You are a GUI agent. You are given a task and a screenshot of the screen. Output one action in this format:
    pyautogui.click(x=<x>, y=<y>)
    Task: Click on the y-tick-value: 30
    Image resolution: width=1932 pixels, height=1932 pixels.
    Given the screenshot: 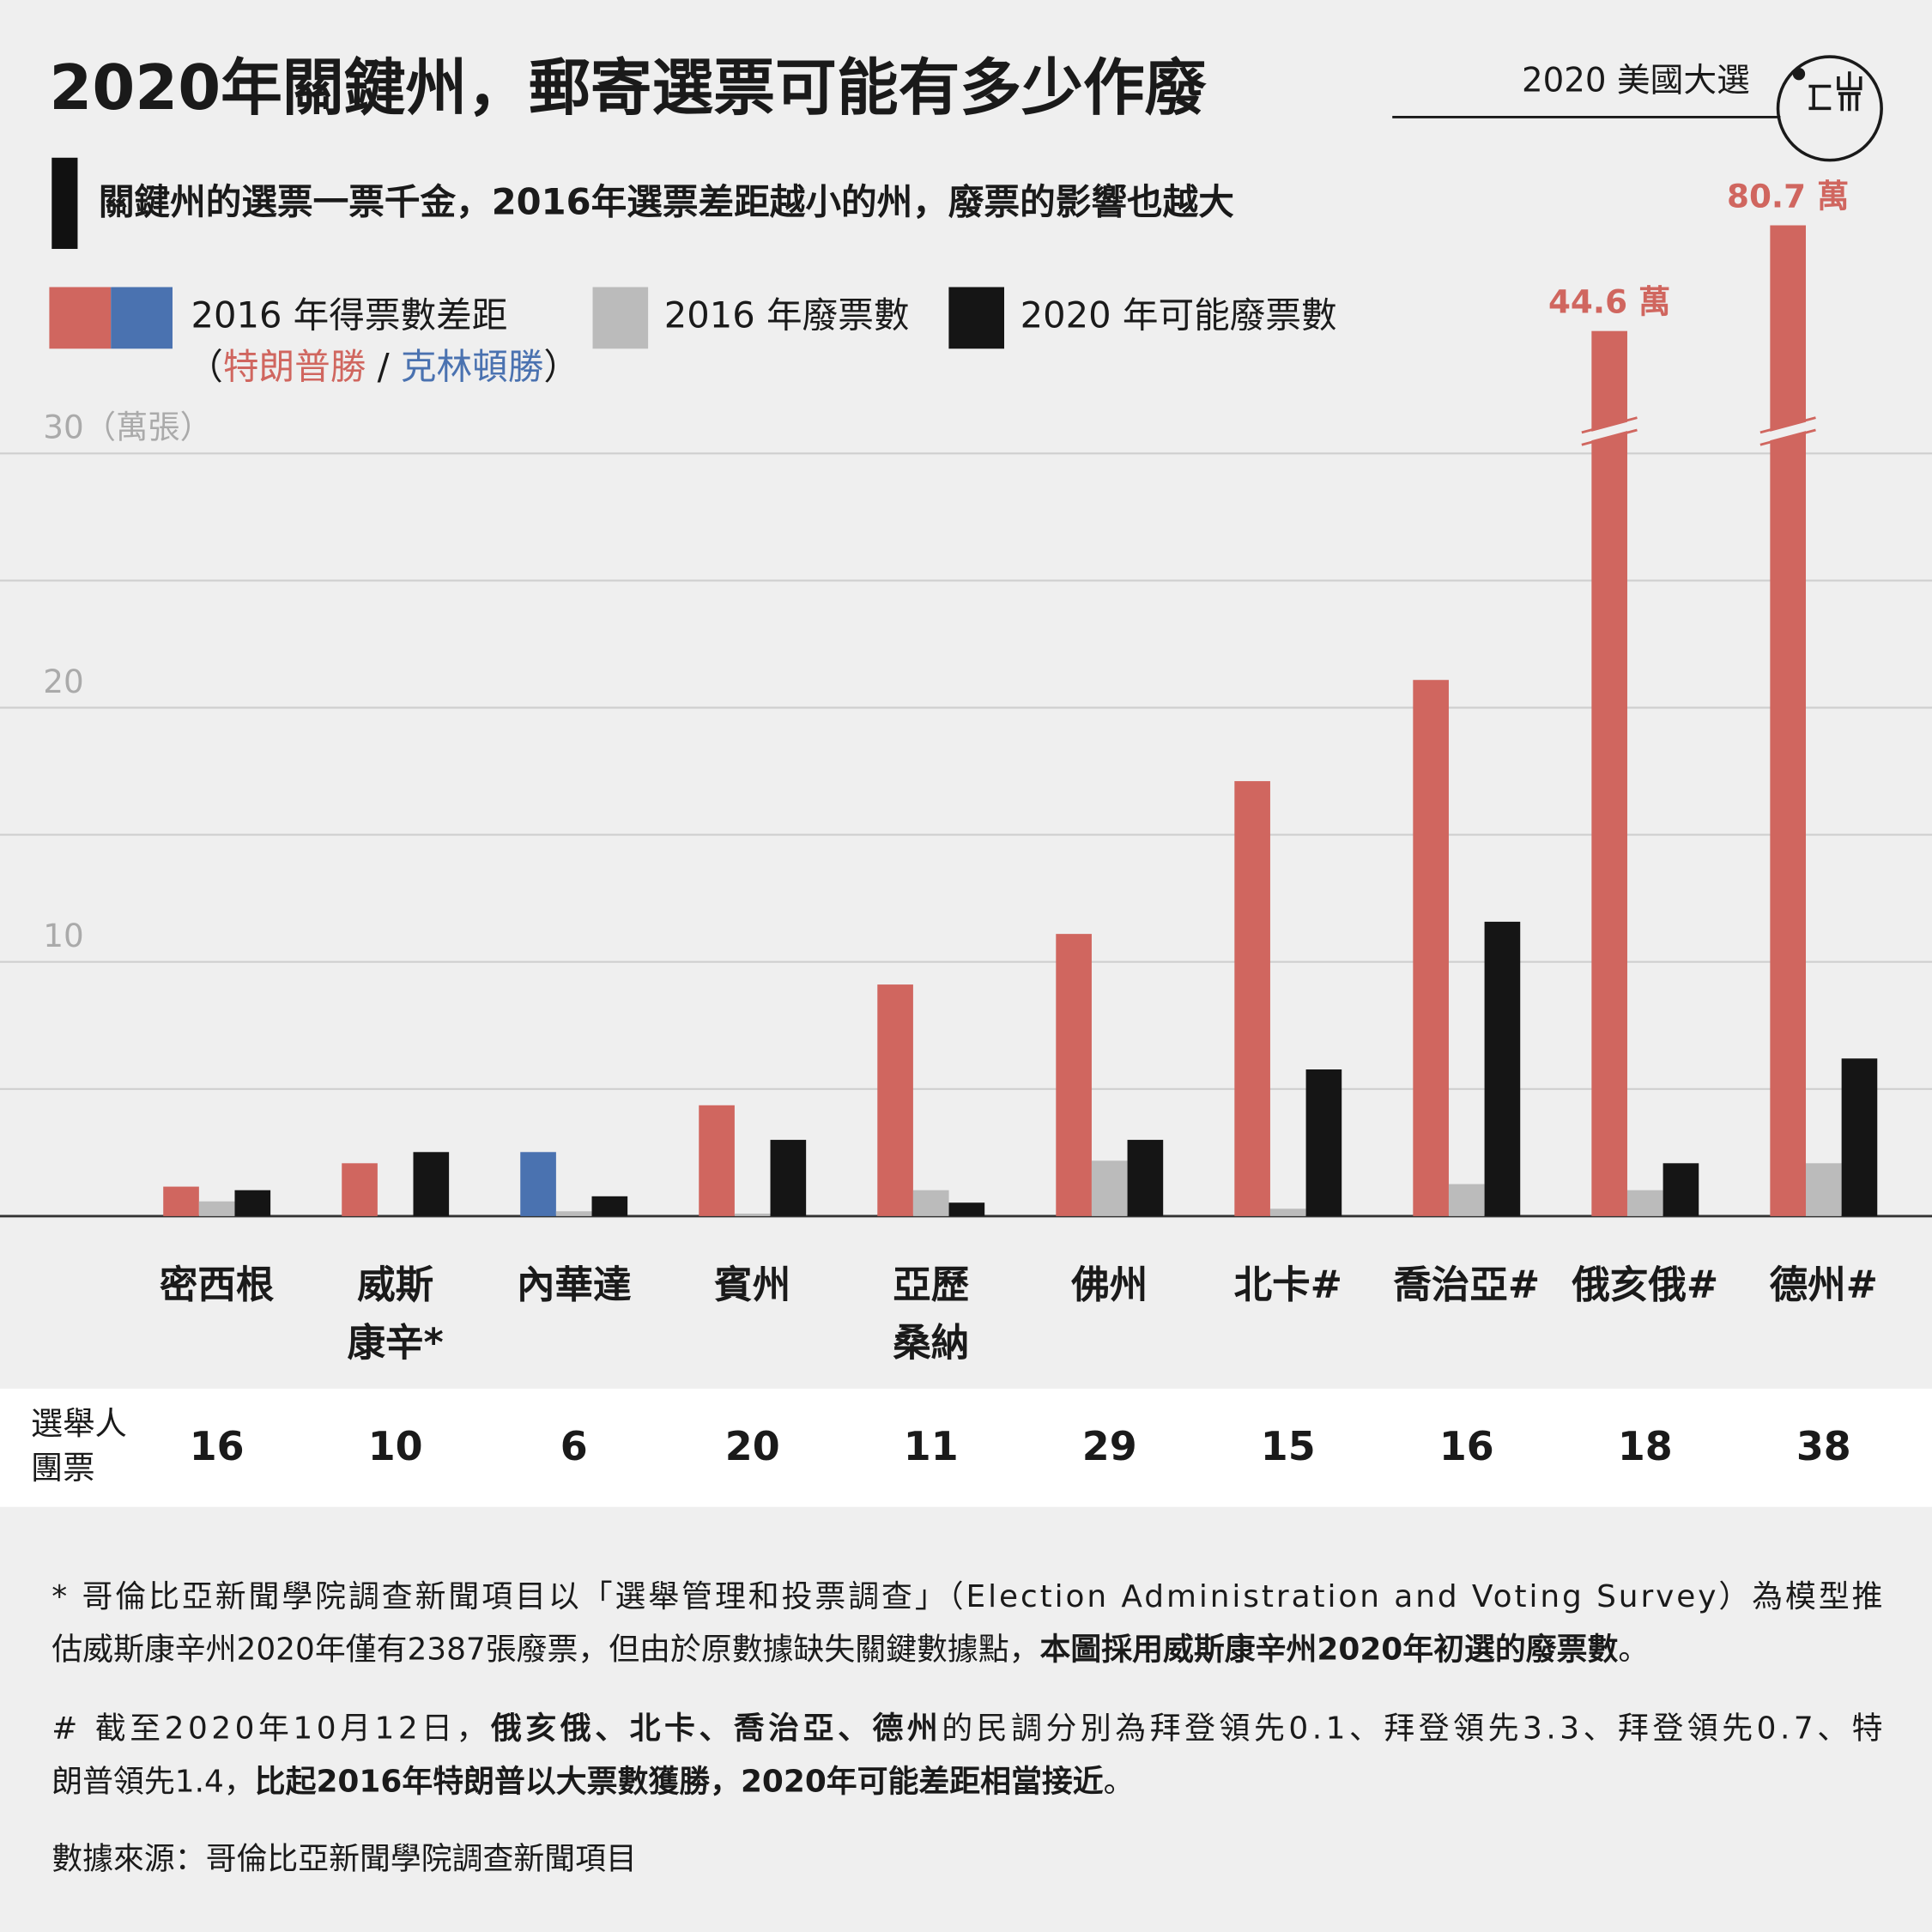 What is the action you would take?
    pyautogui.click(x=63, y=427)
    